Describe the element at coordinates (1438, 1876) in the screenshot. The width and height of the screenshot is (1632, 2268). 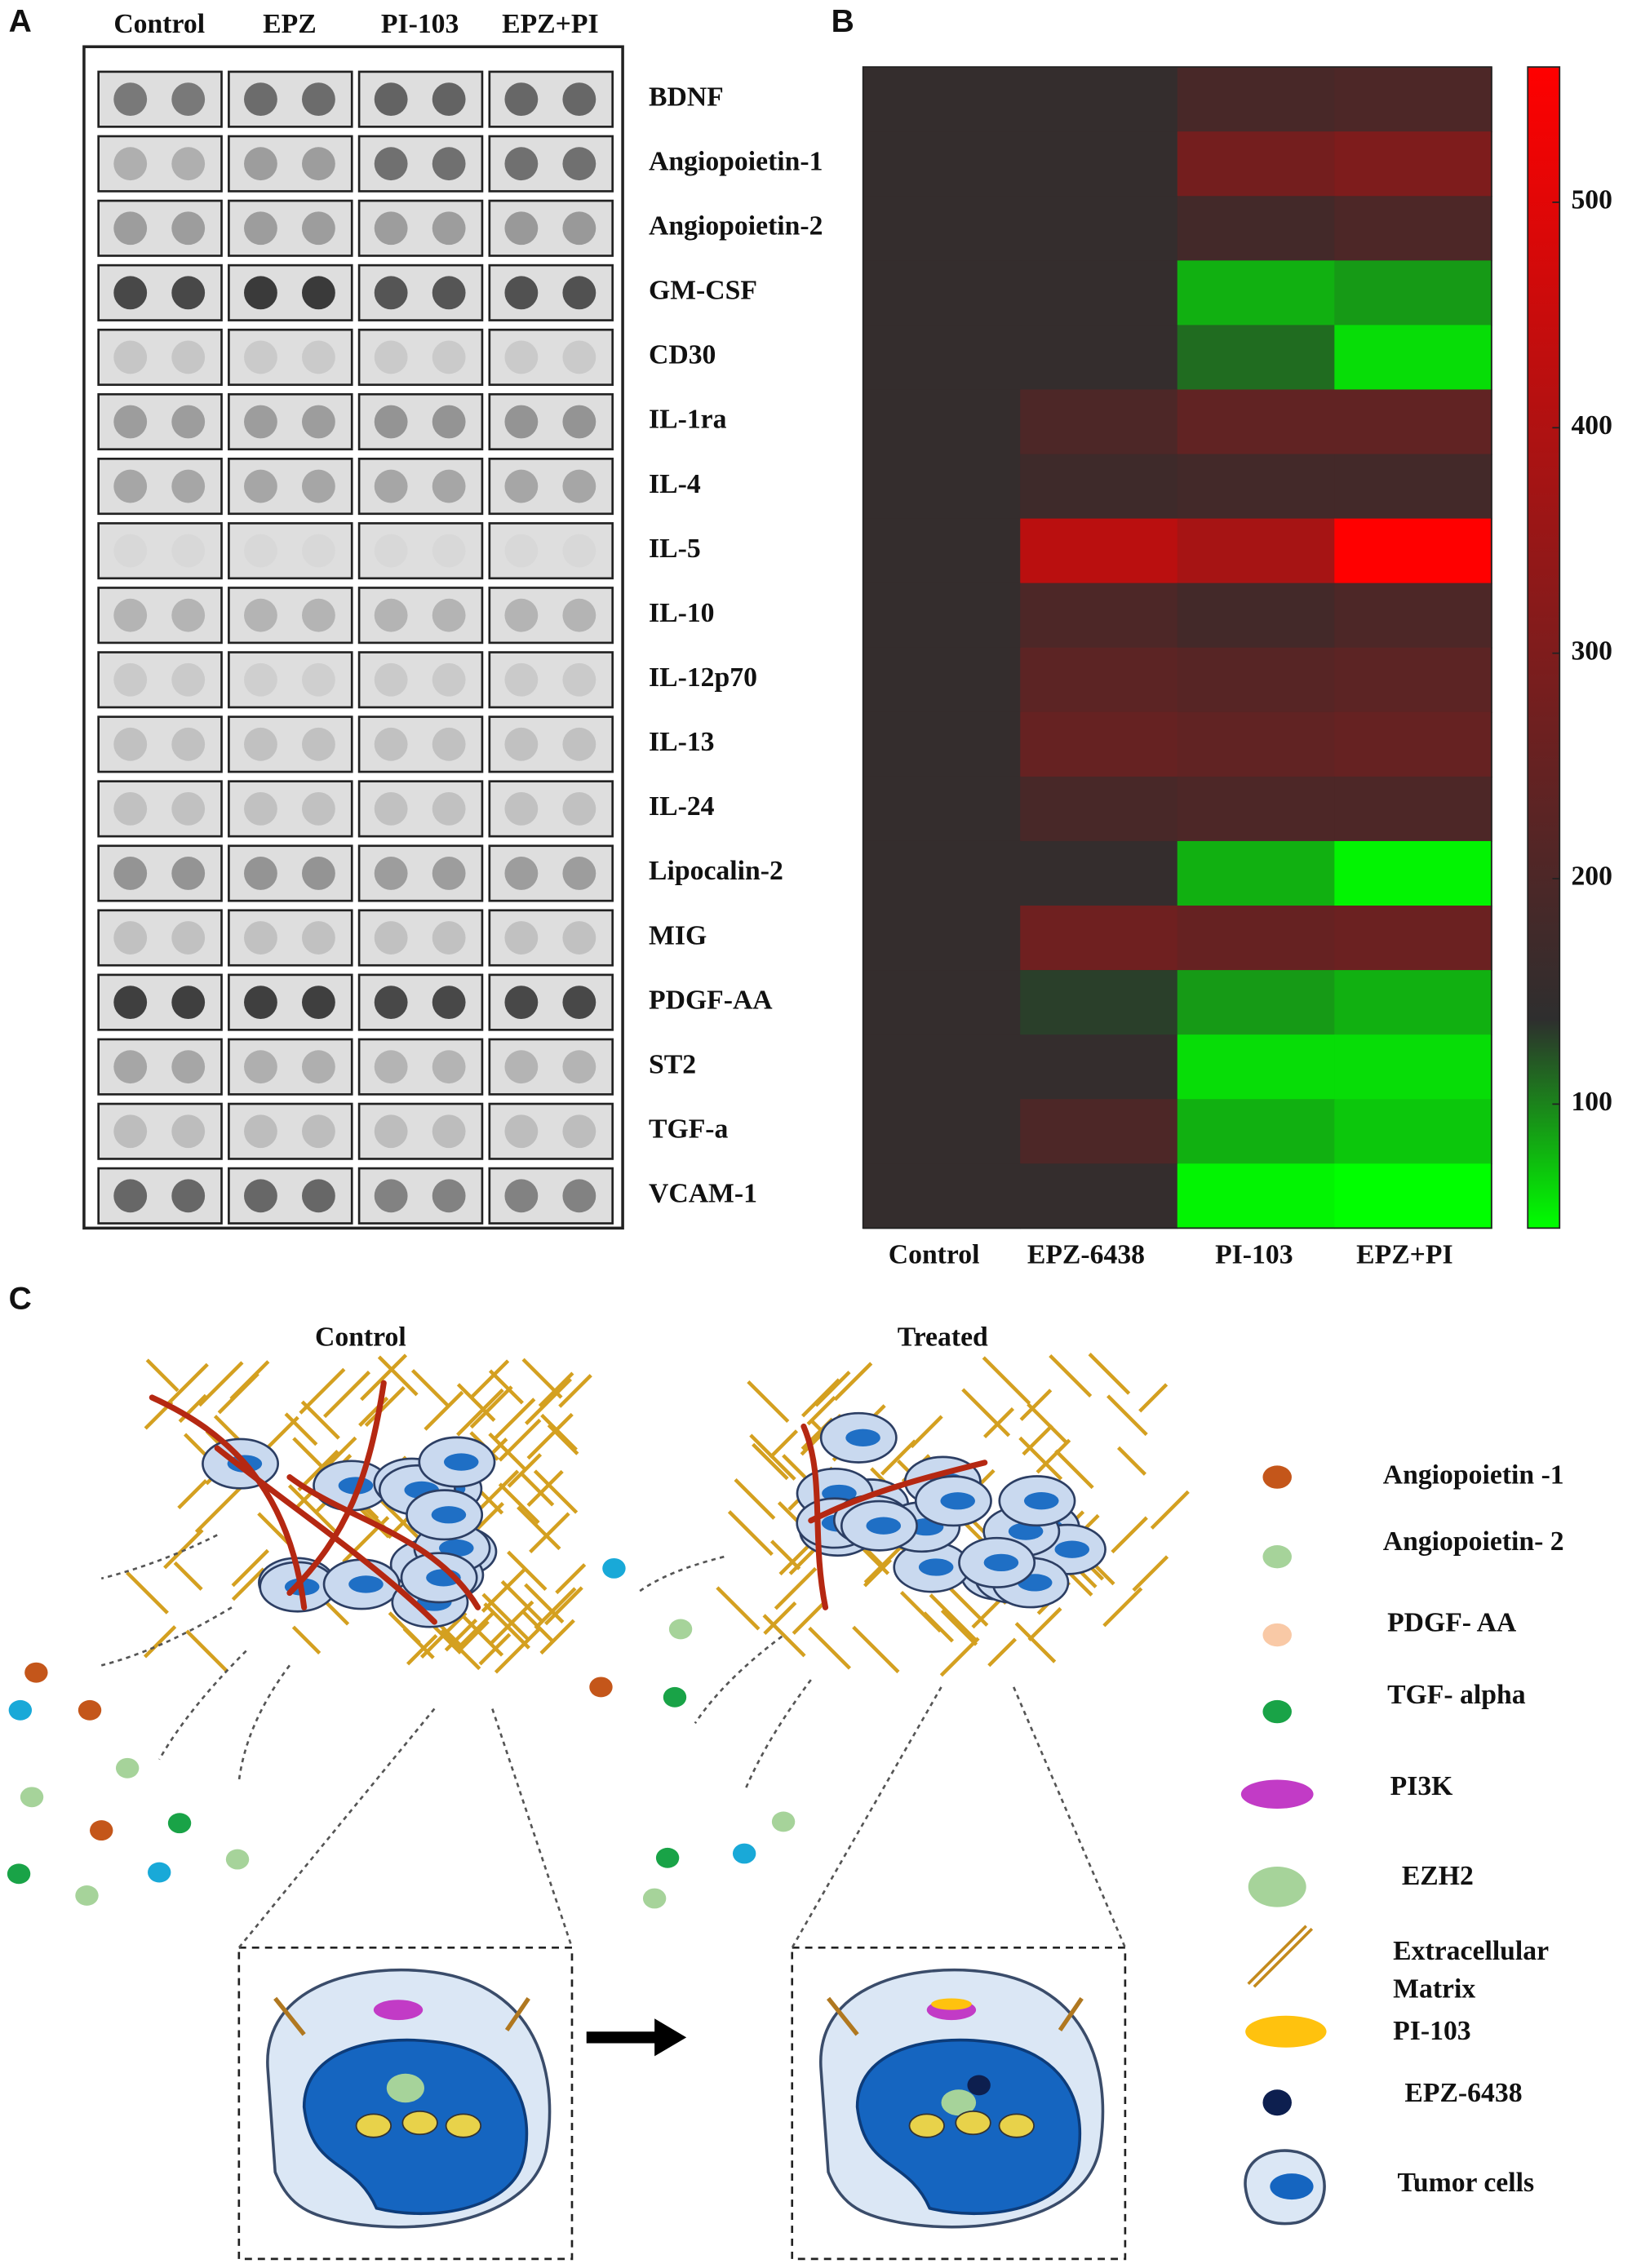
I see `legend-label: EZH2` at that location.